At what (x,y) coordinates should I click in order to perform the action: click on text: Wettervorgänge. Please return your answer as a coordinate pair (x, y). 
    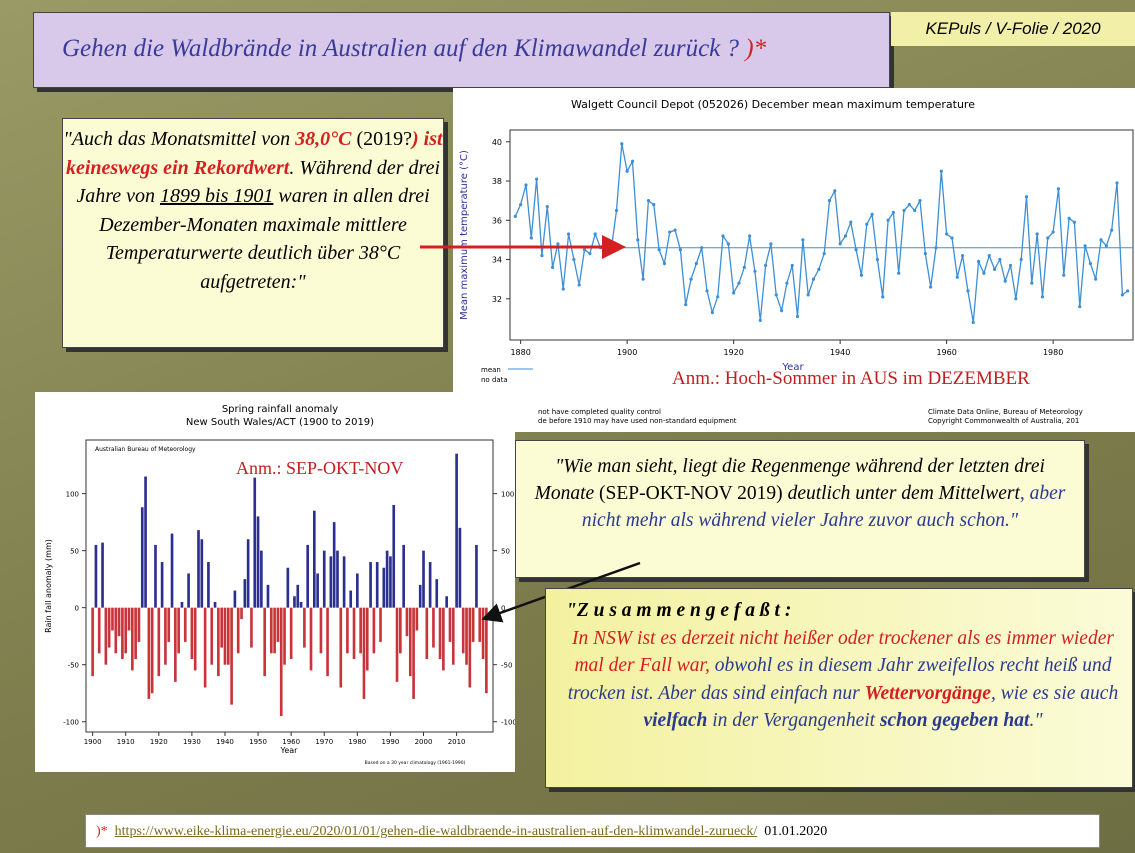
    Looking at the image, I should click on (927, 693).